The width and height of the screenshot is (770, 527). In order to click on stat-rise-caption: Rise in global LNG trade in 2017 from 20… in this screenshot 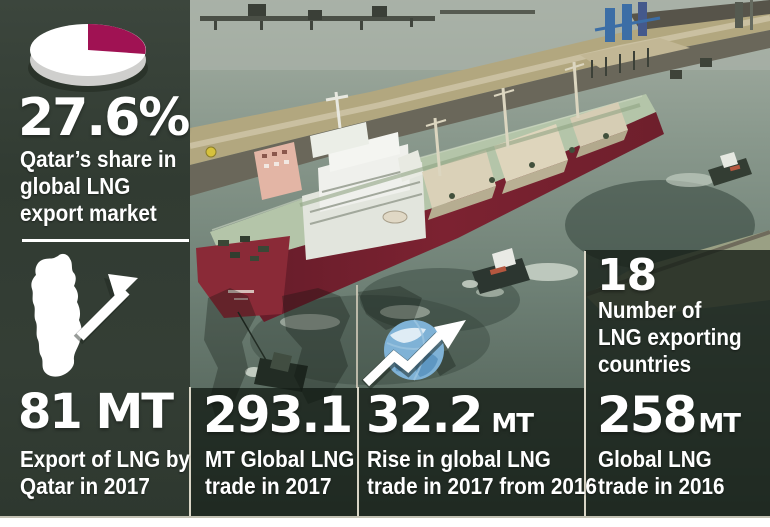, I will do `click(482, 473)`.